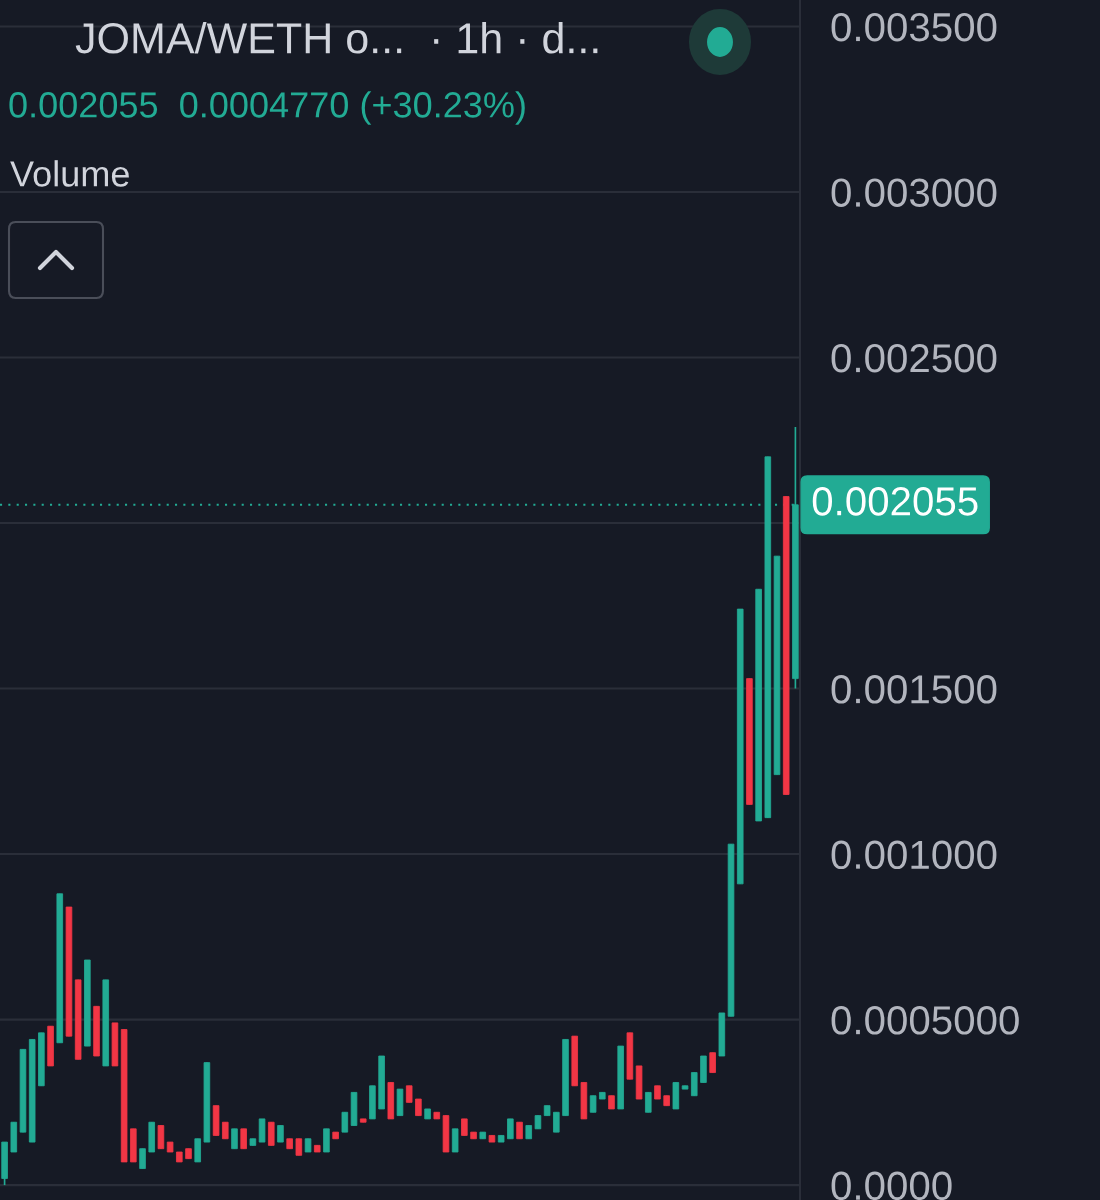 The width and height of the screenshot is (1100, 1200). Describe the element at coordinates (914, 192) in the screenshot. I see `y-tick-label: 0.003000` at that location.